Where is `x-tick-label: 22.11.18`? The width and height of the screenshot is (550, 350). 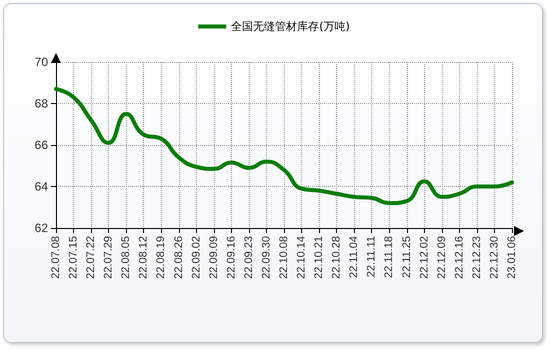 x-tick-label: 22.11.18 is located at coordinates (389, 257).